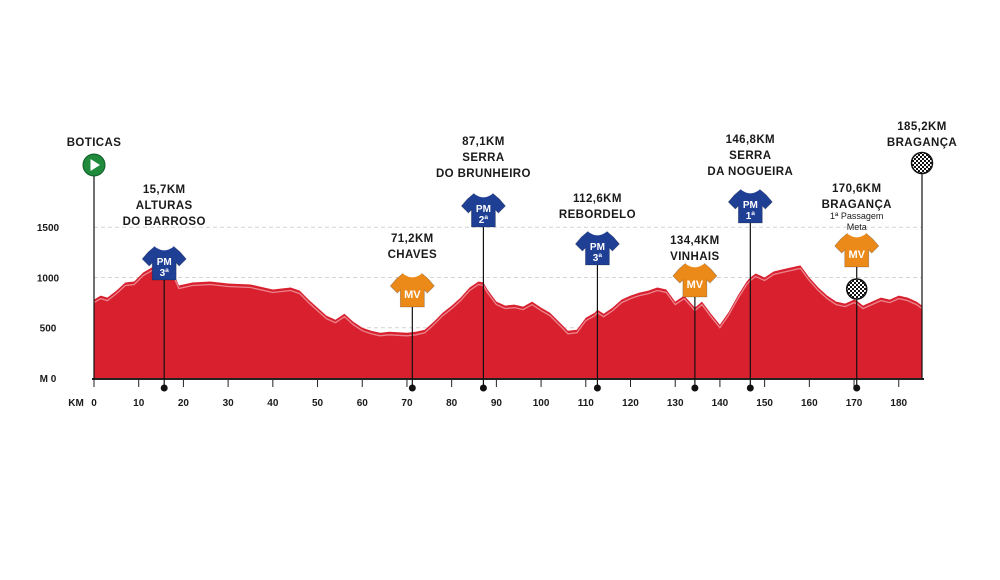 The width and height of the screenshot is (1000, 580). I want to click on marker-mv1: 71,2KM CHAVES MV, so click(412, 312).